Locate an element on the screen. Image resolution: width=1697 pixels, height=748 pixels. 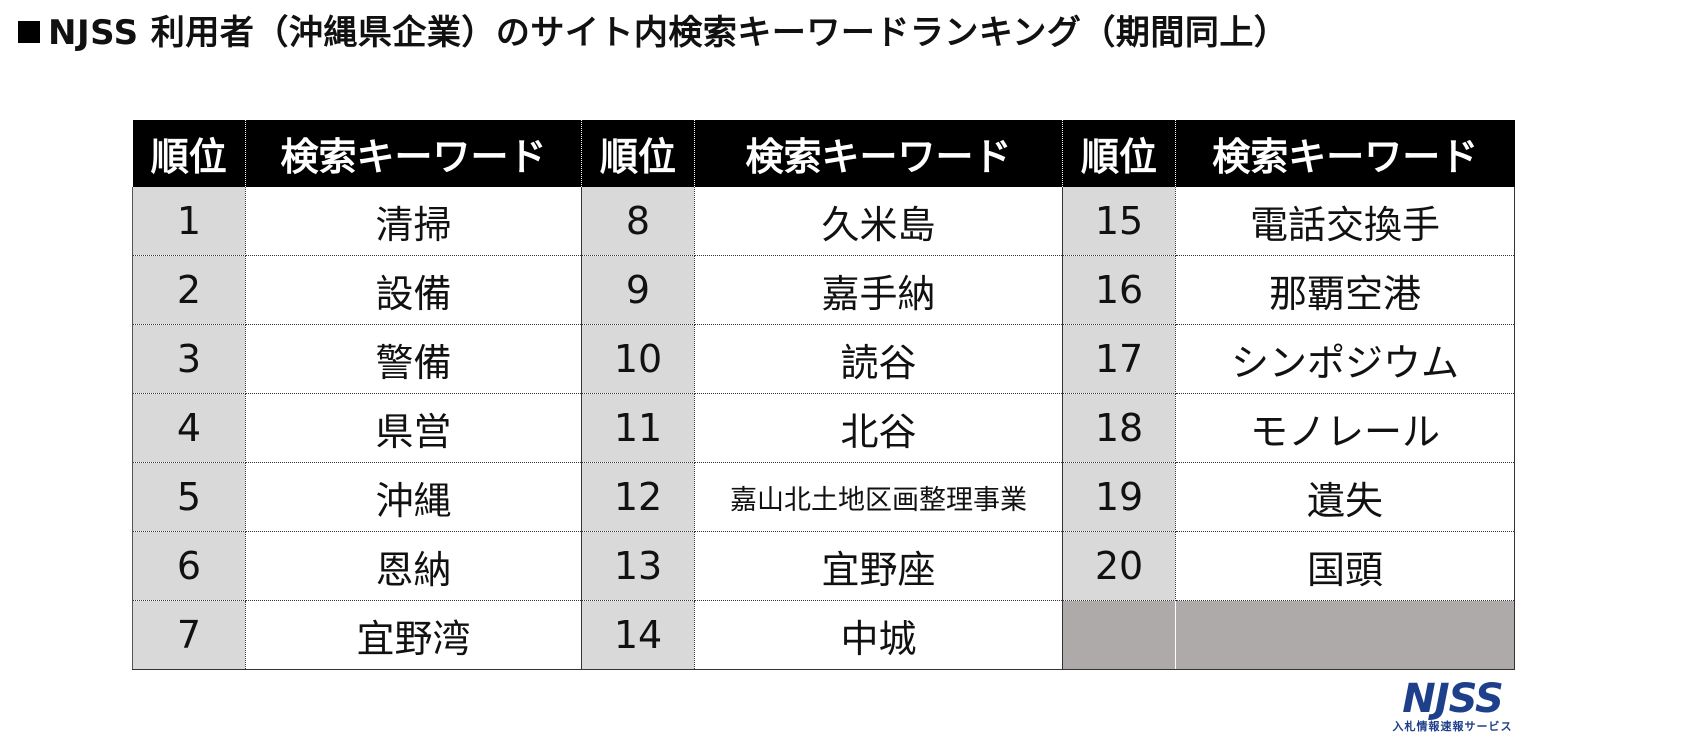
header-rank-1: 順位 is located at coordinates (189, 153).